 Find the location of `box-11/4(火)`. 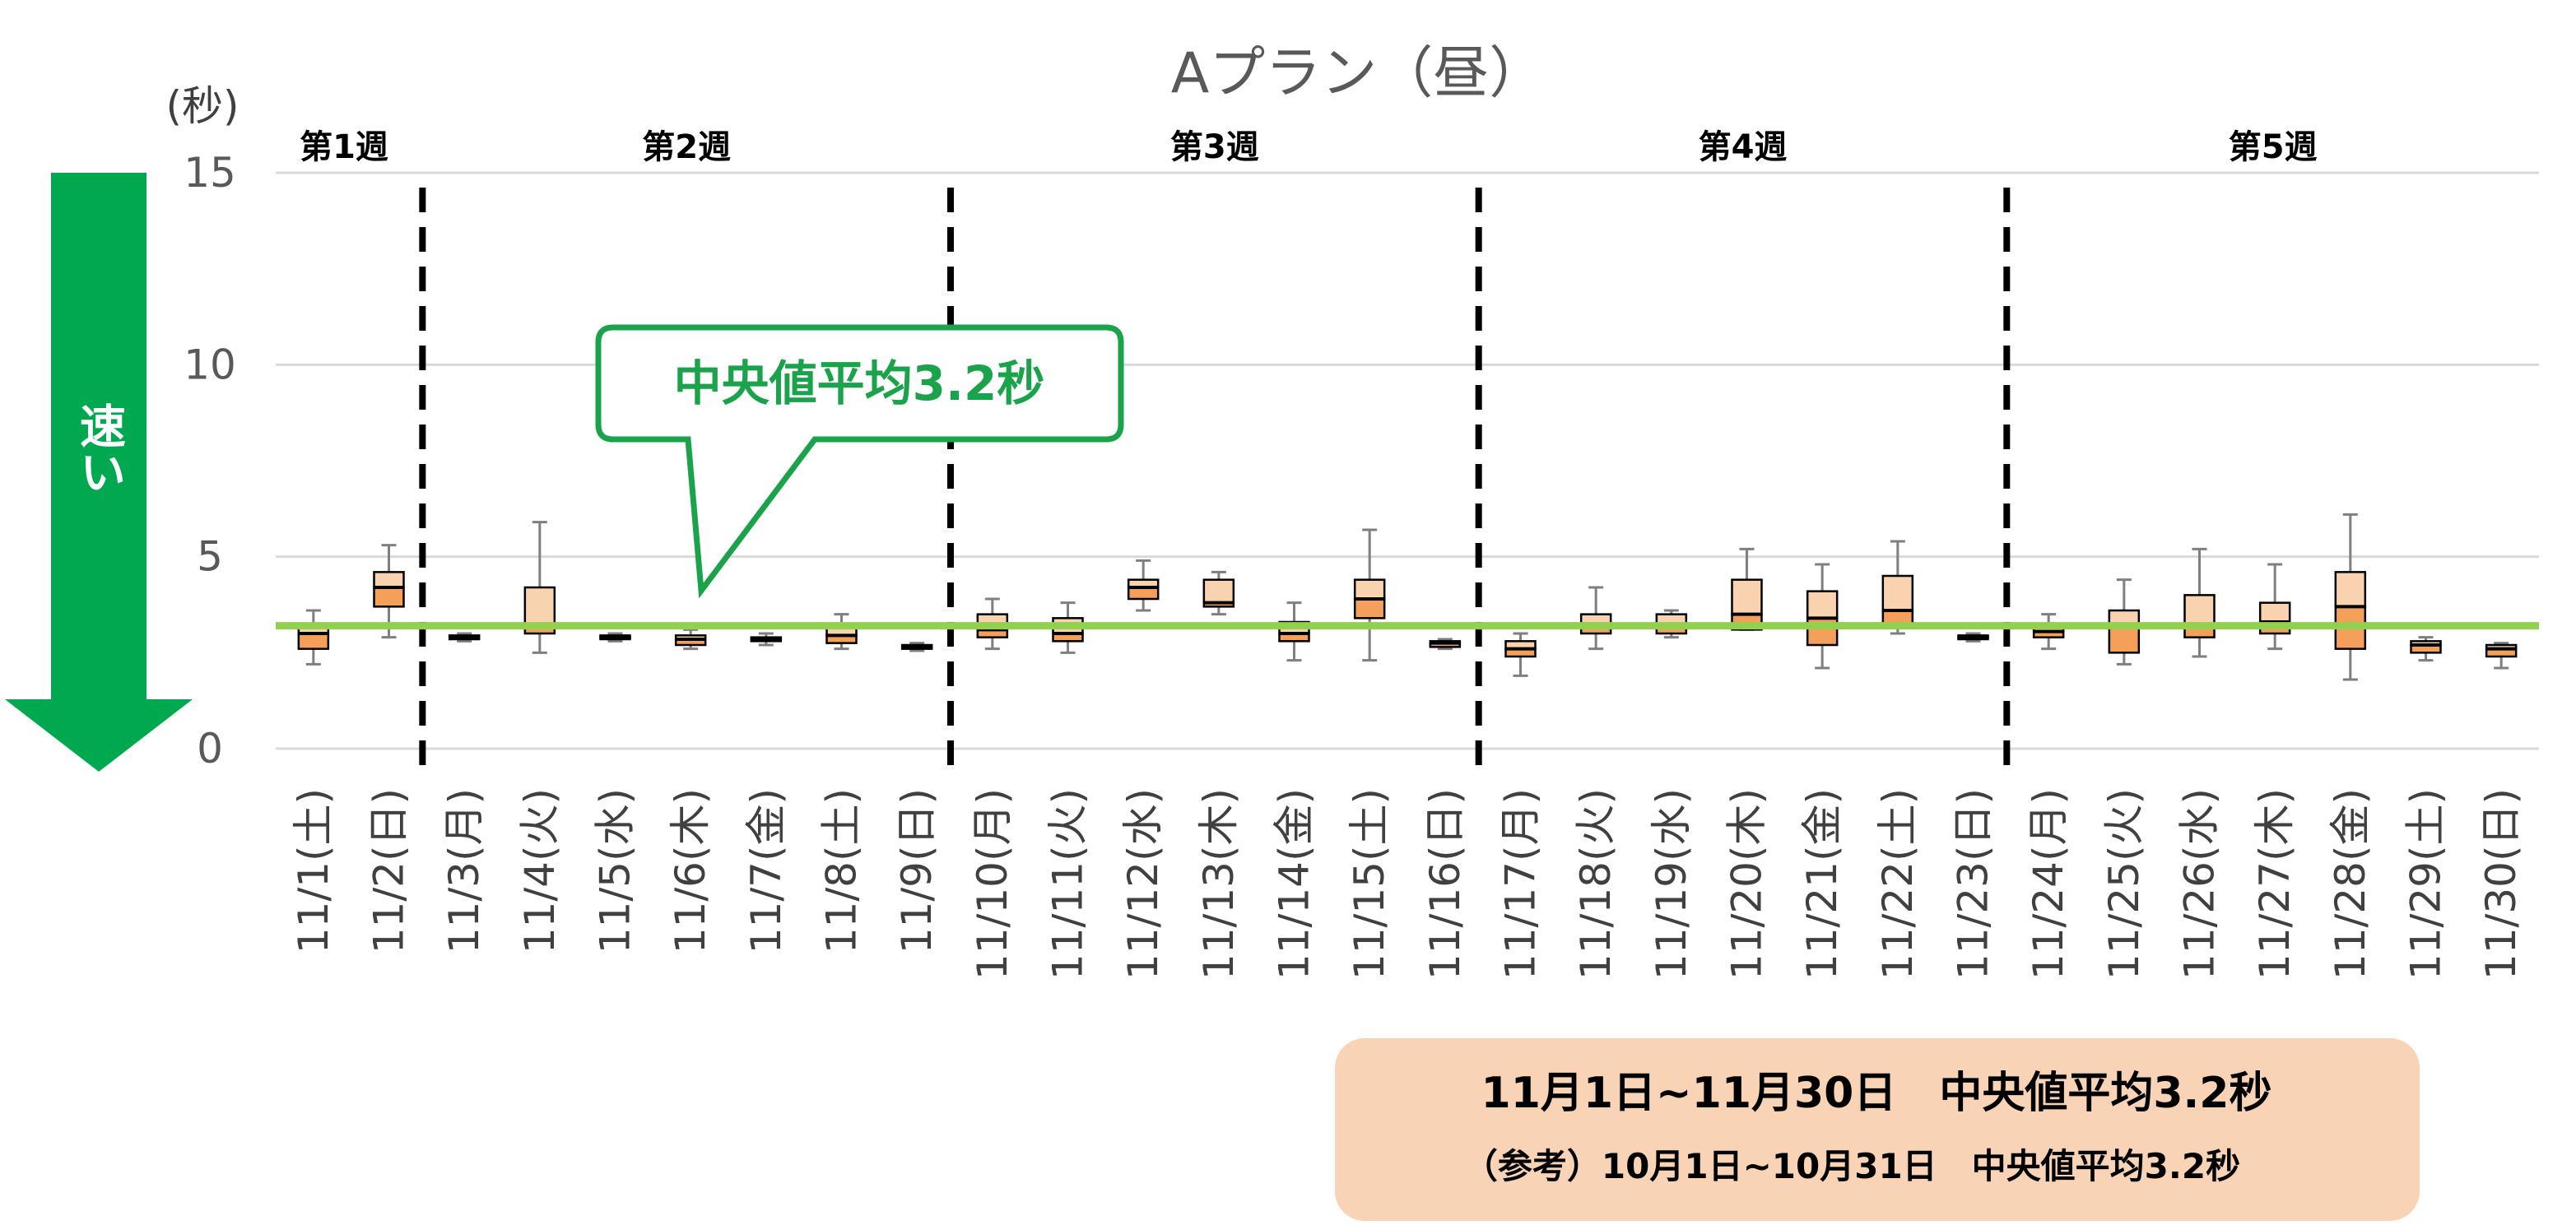

box-11/4(火) is located at coordinates (539, 587).